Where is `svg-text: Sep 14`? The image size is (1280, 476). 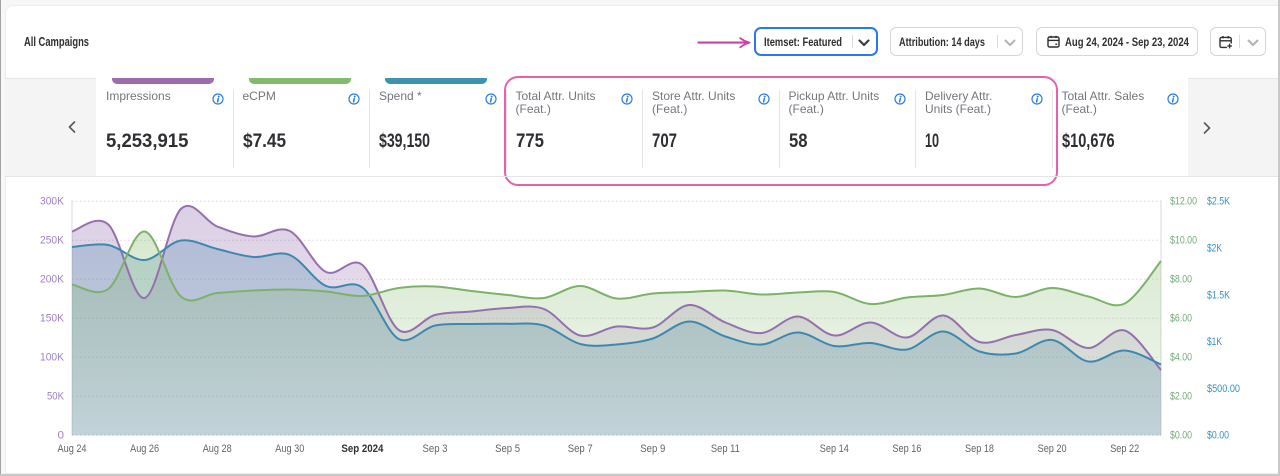
svg-text: Sep 14 is located at coordinates (834, 449).